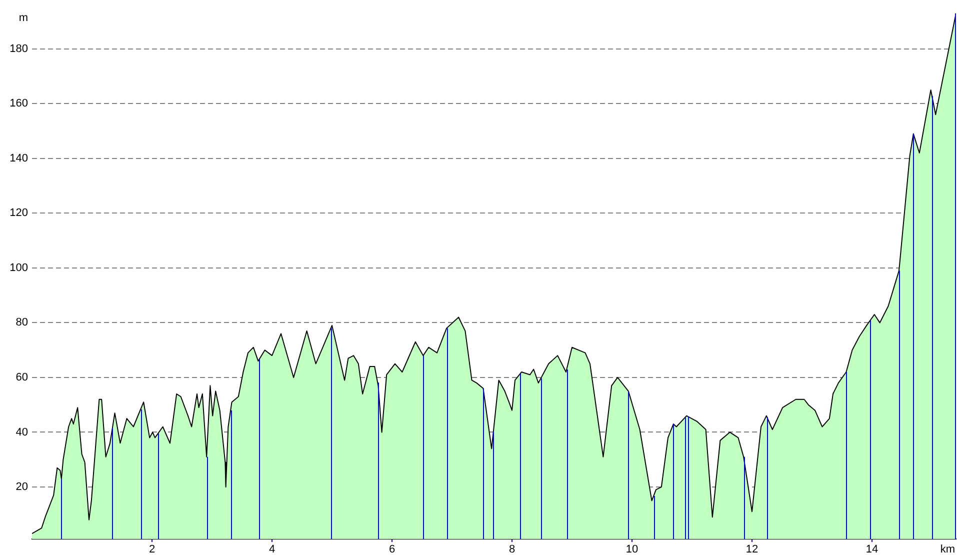 The width and height of the screenshot is (957, 555). Describe the element at coordinates (22, 432) in the screenshot. I see `y-tick-label: 40` at that location.